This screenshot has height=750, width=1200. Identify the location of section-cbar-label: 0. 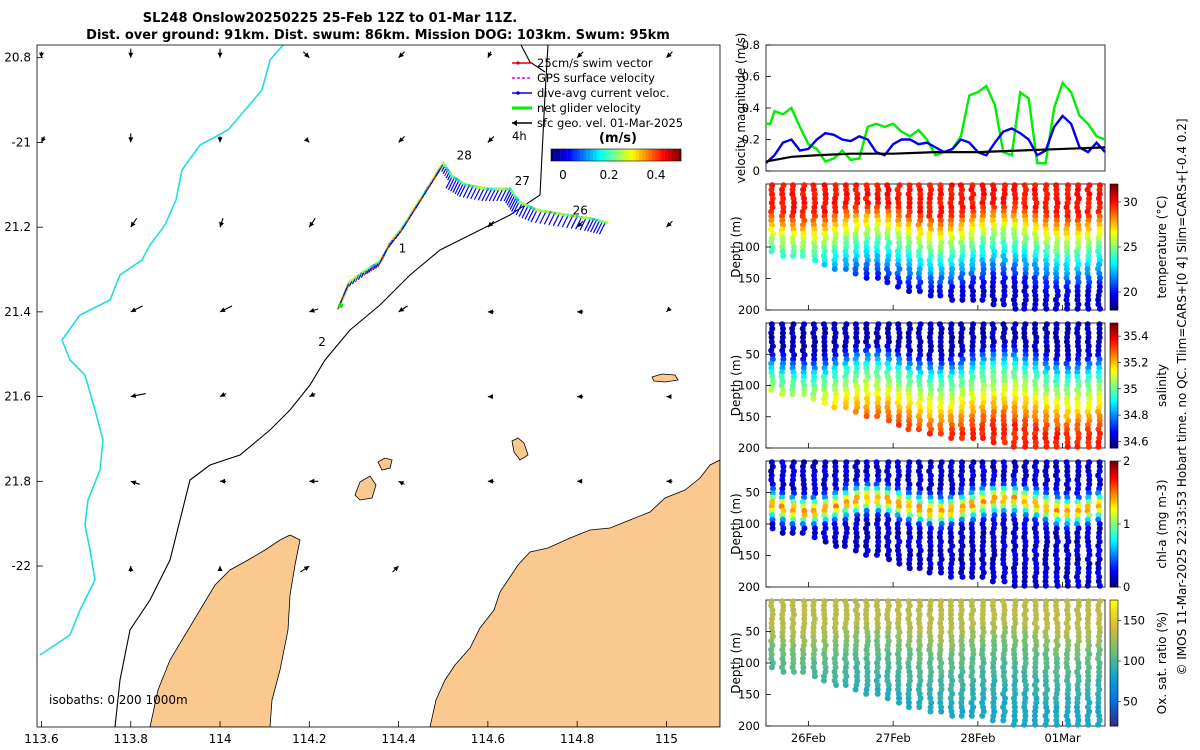
(1126, 587).